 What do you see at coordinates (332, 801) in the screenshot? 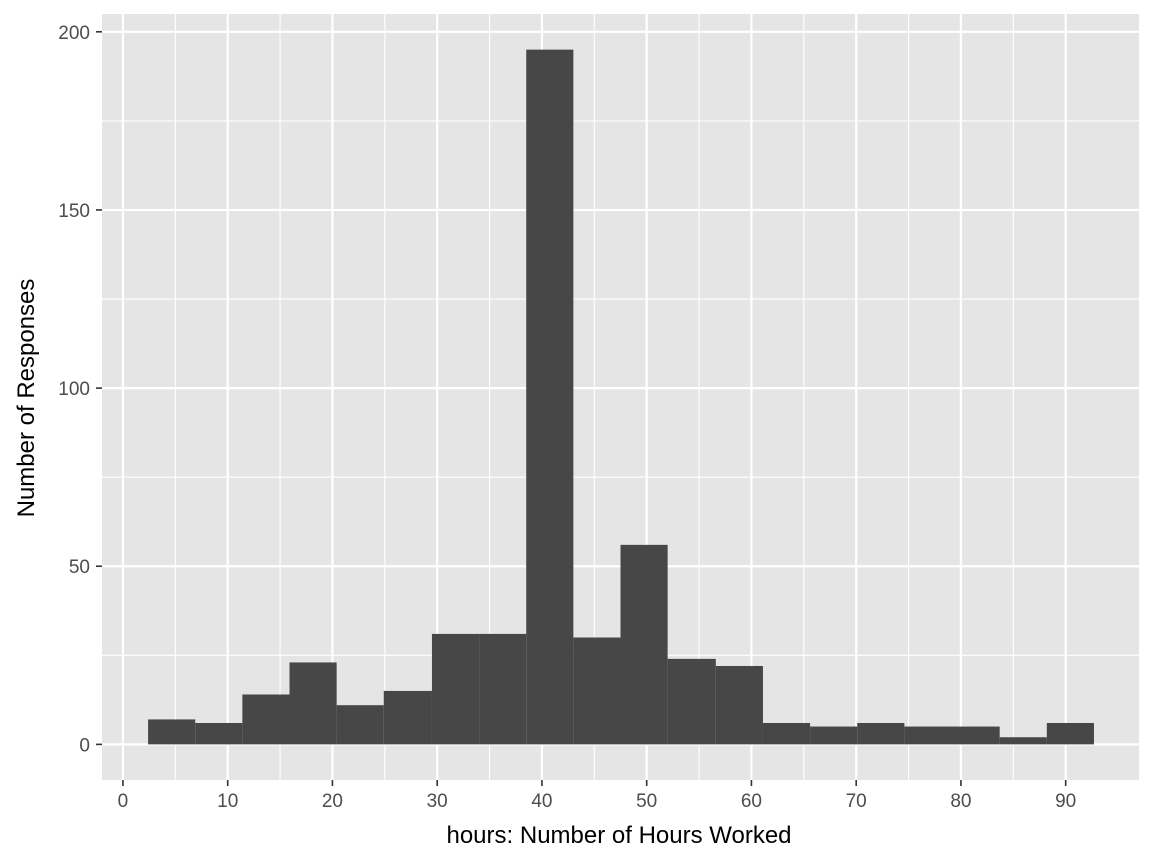
I see `x-tick-label: 20` at bounding box center [332, 801].